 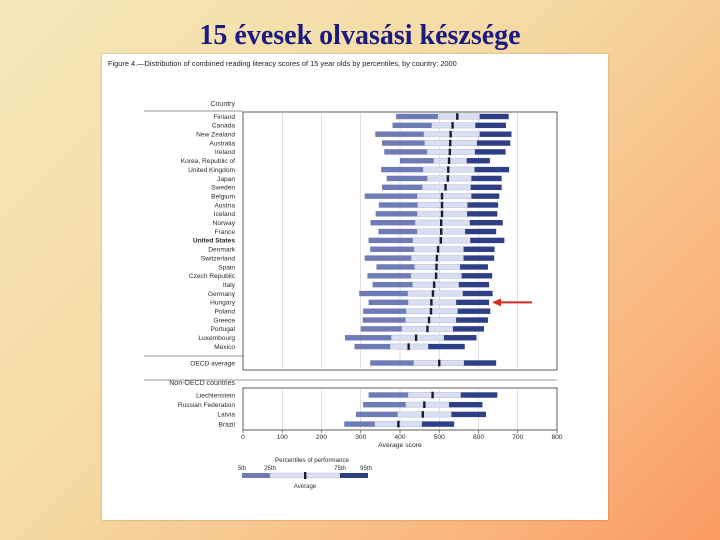 I want to click on country-label: Japan, so click(x=226, y=179).